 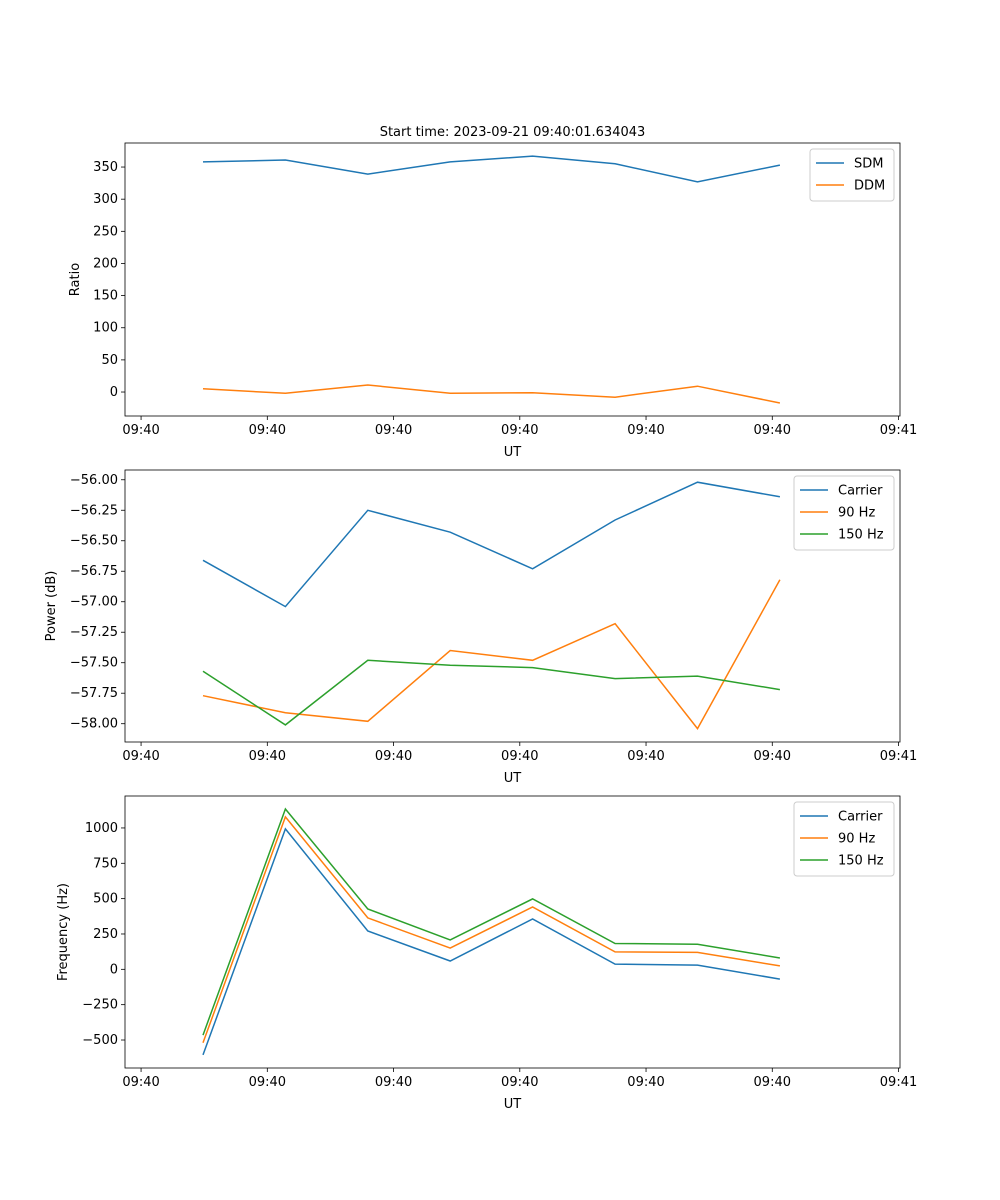 I want to click on y-axis-label: Frequency (Hz), so click(x=63, y=932).